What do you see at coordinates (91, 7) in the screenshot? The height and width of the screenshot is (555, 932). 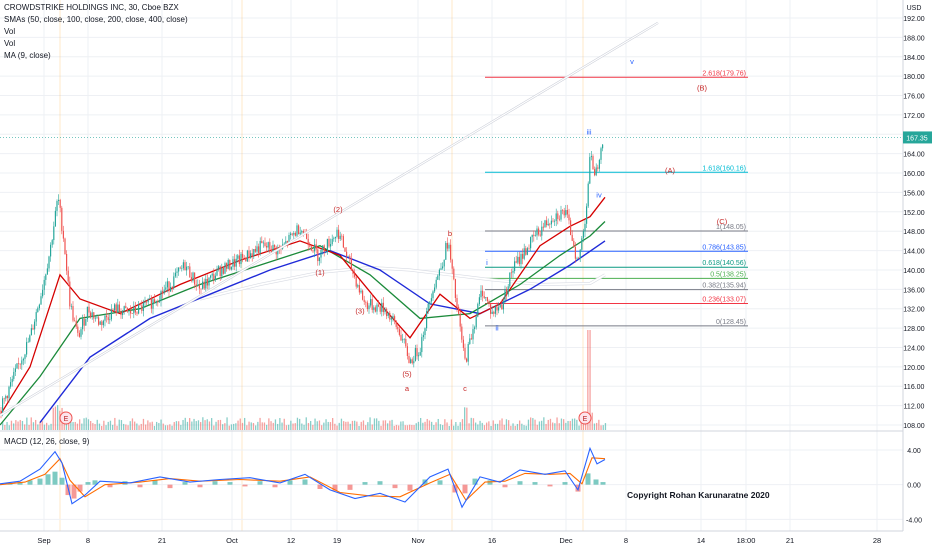 I see `chart-title: CROWDSTRIKE HOLDINGS INC, 30, Cboe BZX` at bounding box center [91, 7].